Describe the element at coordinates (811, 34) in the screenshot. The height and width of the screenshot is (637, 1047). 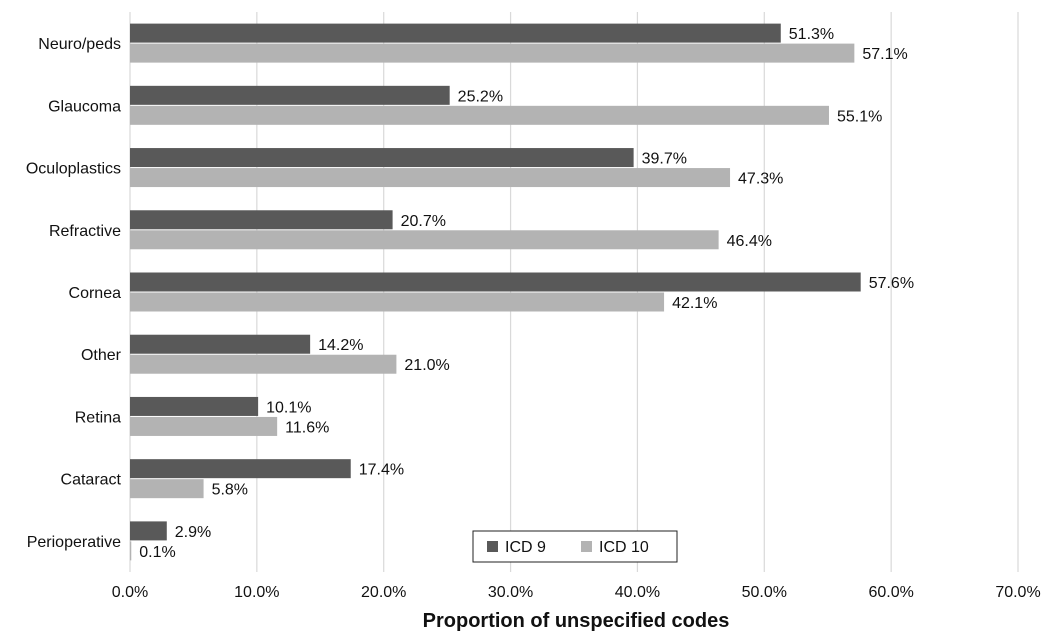
I see `data-label: 51.3%` at that location.